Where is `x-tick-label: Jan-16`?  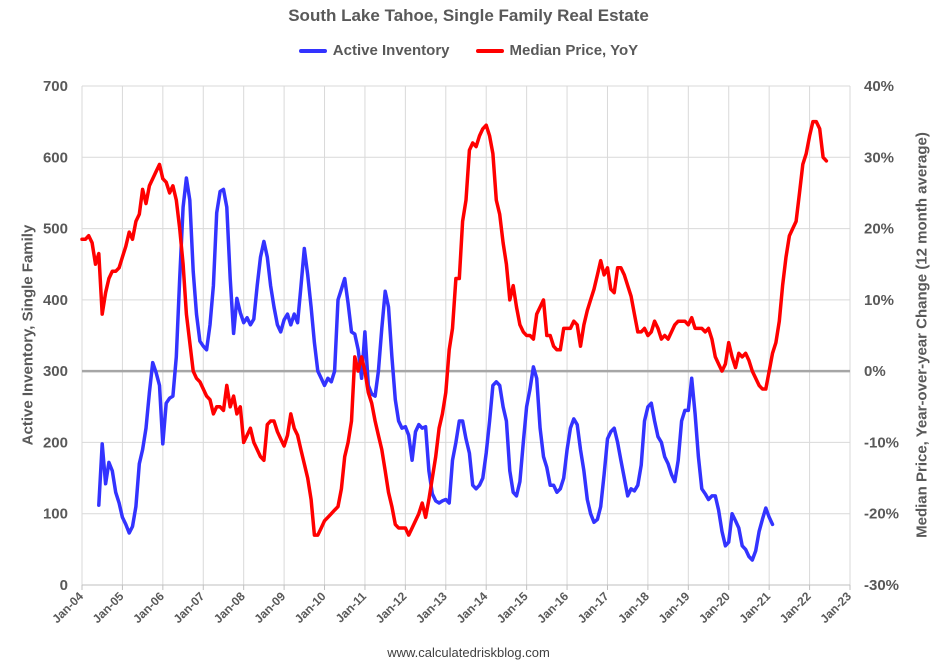
x-tick-label: Jan-16 is located at coordinates (552, 607).